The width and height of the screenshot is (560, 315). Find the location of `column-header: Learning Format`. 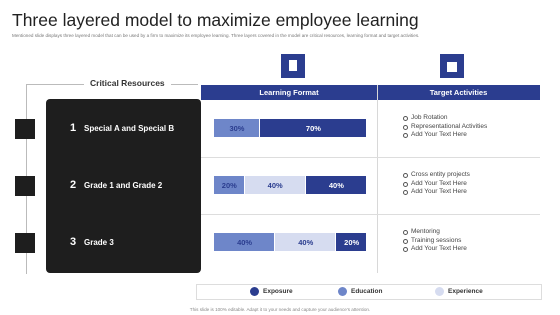

column-header: Learning Format is located at coordinates (289, 92).